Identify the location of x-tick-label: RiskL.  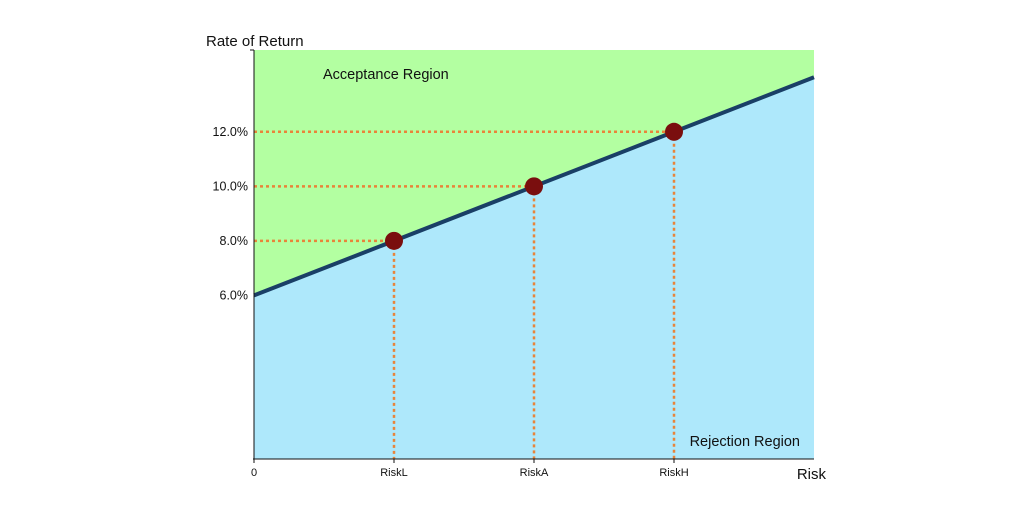
(394, 473).